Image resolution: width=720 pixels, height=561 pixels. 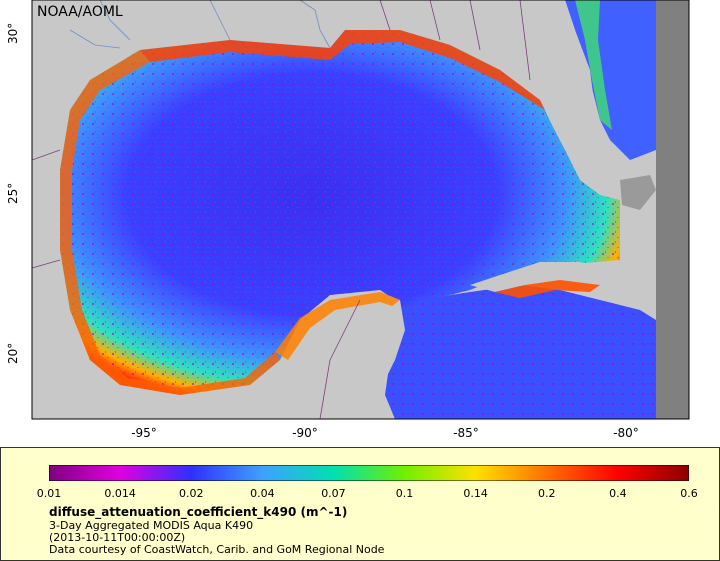 What do you see at coordinates (672, 209) in the screenshot?
I see `nodata-strip` at bounding box center [672, 209].